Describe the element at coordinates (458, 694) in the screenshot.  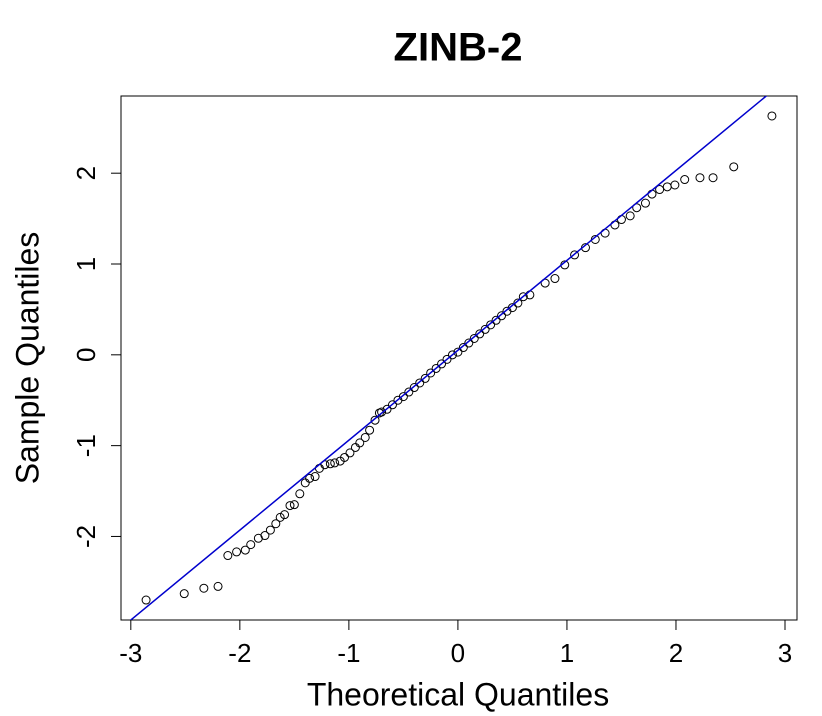
I see `x-axis-title: Theoretical Quantiles` at that location.